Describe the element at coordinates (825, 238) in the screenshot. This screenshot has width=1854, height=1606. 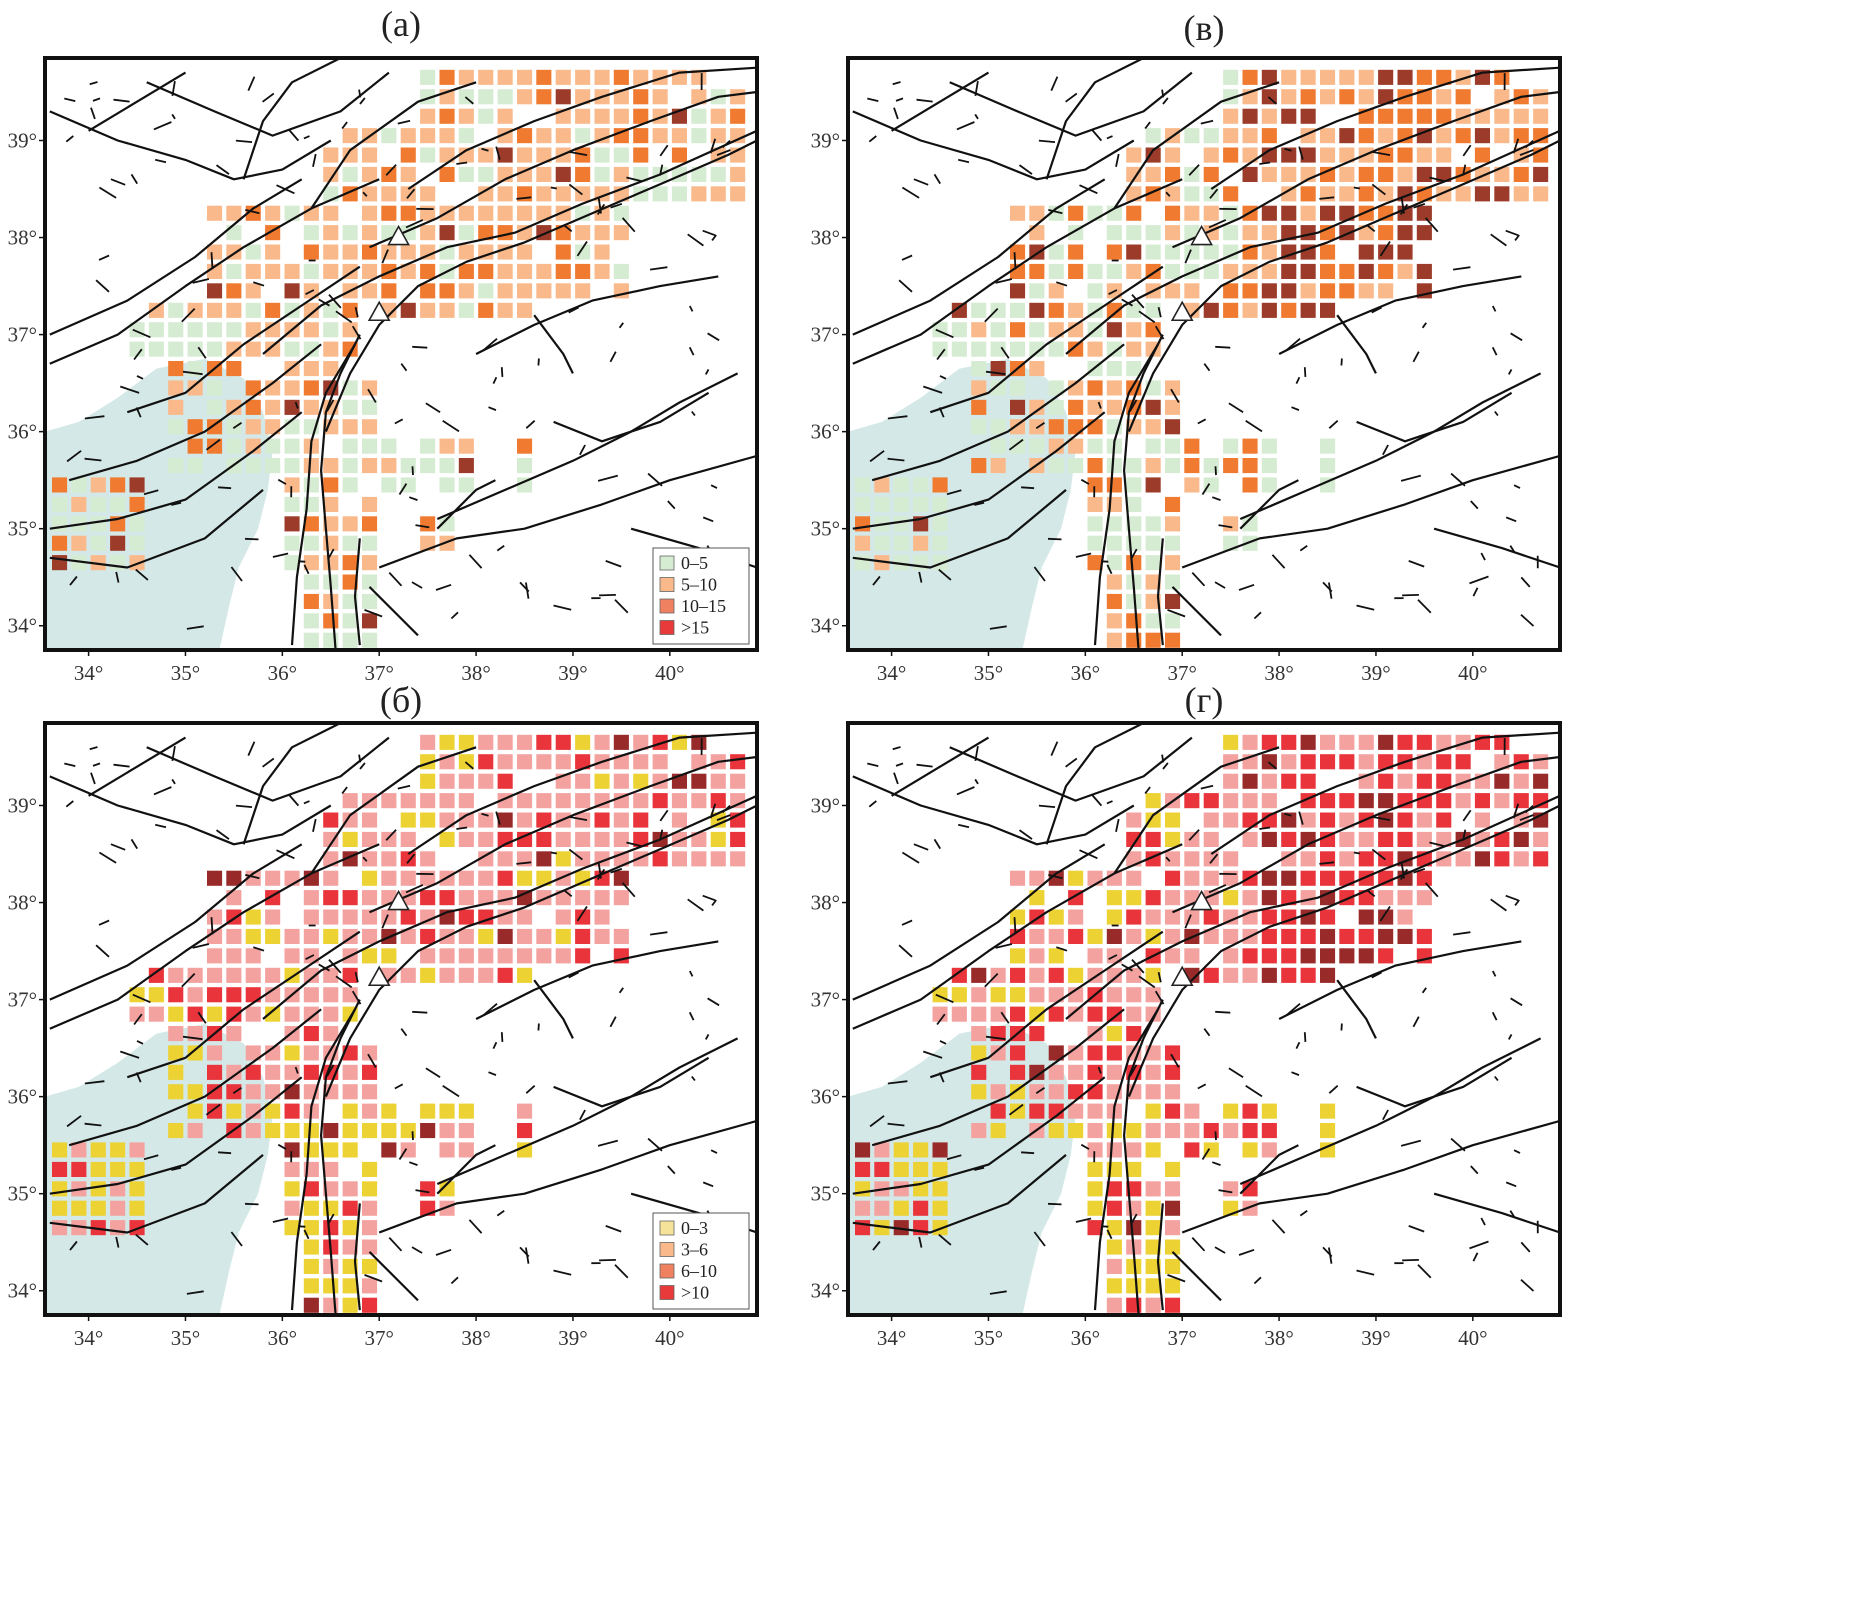
I see `lat-tick-label: 38°` at that location.